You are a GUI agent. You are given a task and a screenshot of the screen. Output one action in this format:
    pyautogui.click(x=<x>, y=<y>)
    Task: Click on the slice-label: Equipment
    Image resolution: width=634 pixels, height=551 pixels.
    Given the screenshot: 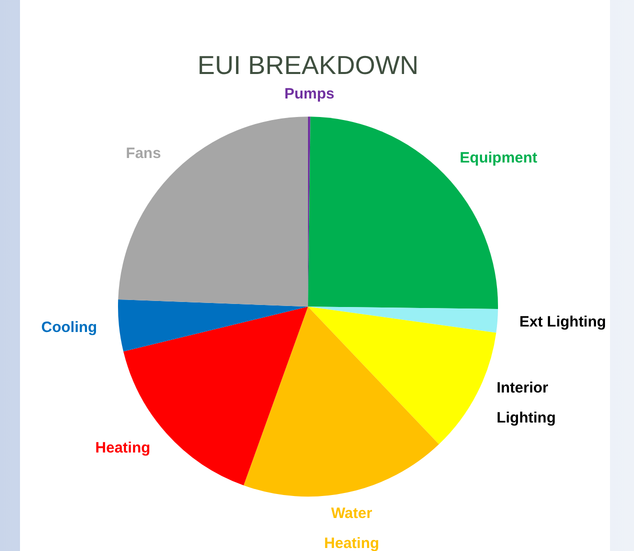 What is the action you would take?
    pyautogui.click(x=499, y=158)
    